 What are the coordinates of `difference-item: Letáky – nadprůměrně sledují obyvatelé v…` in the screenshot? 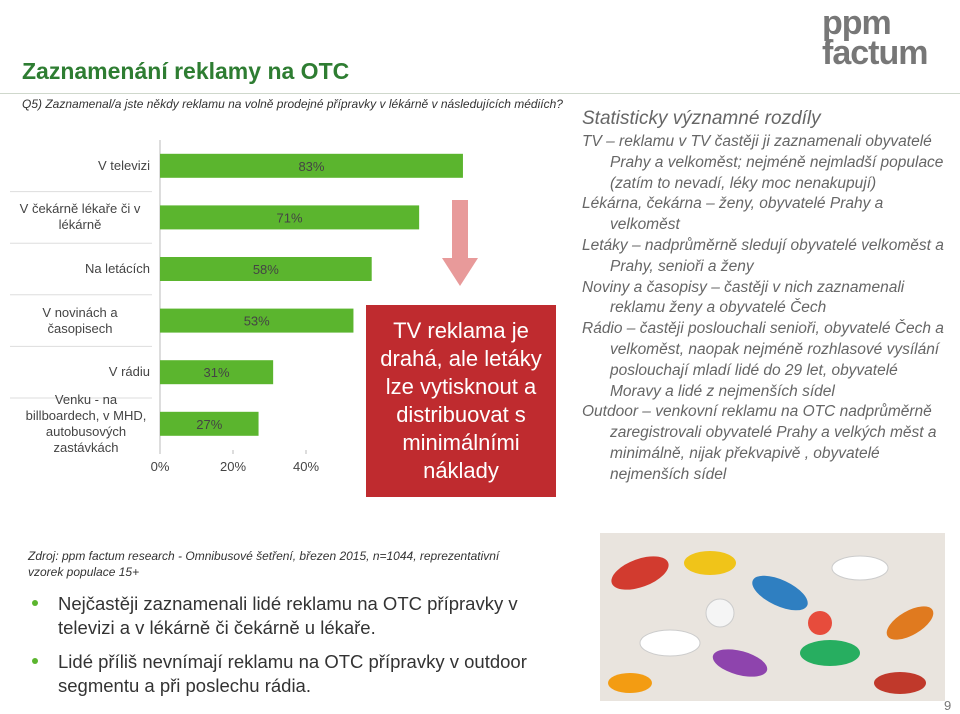 It's located at (763, 255).